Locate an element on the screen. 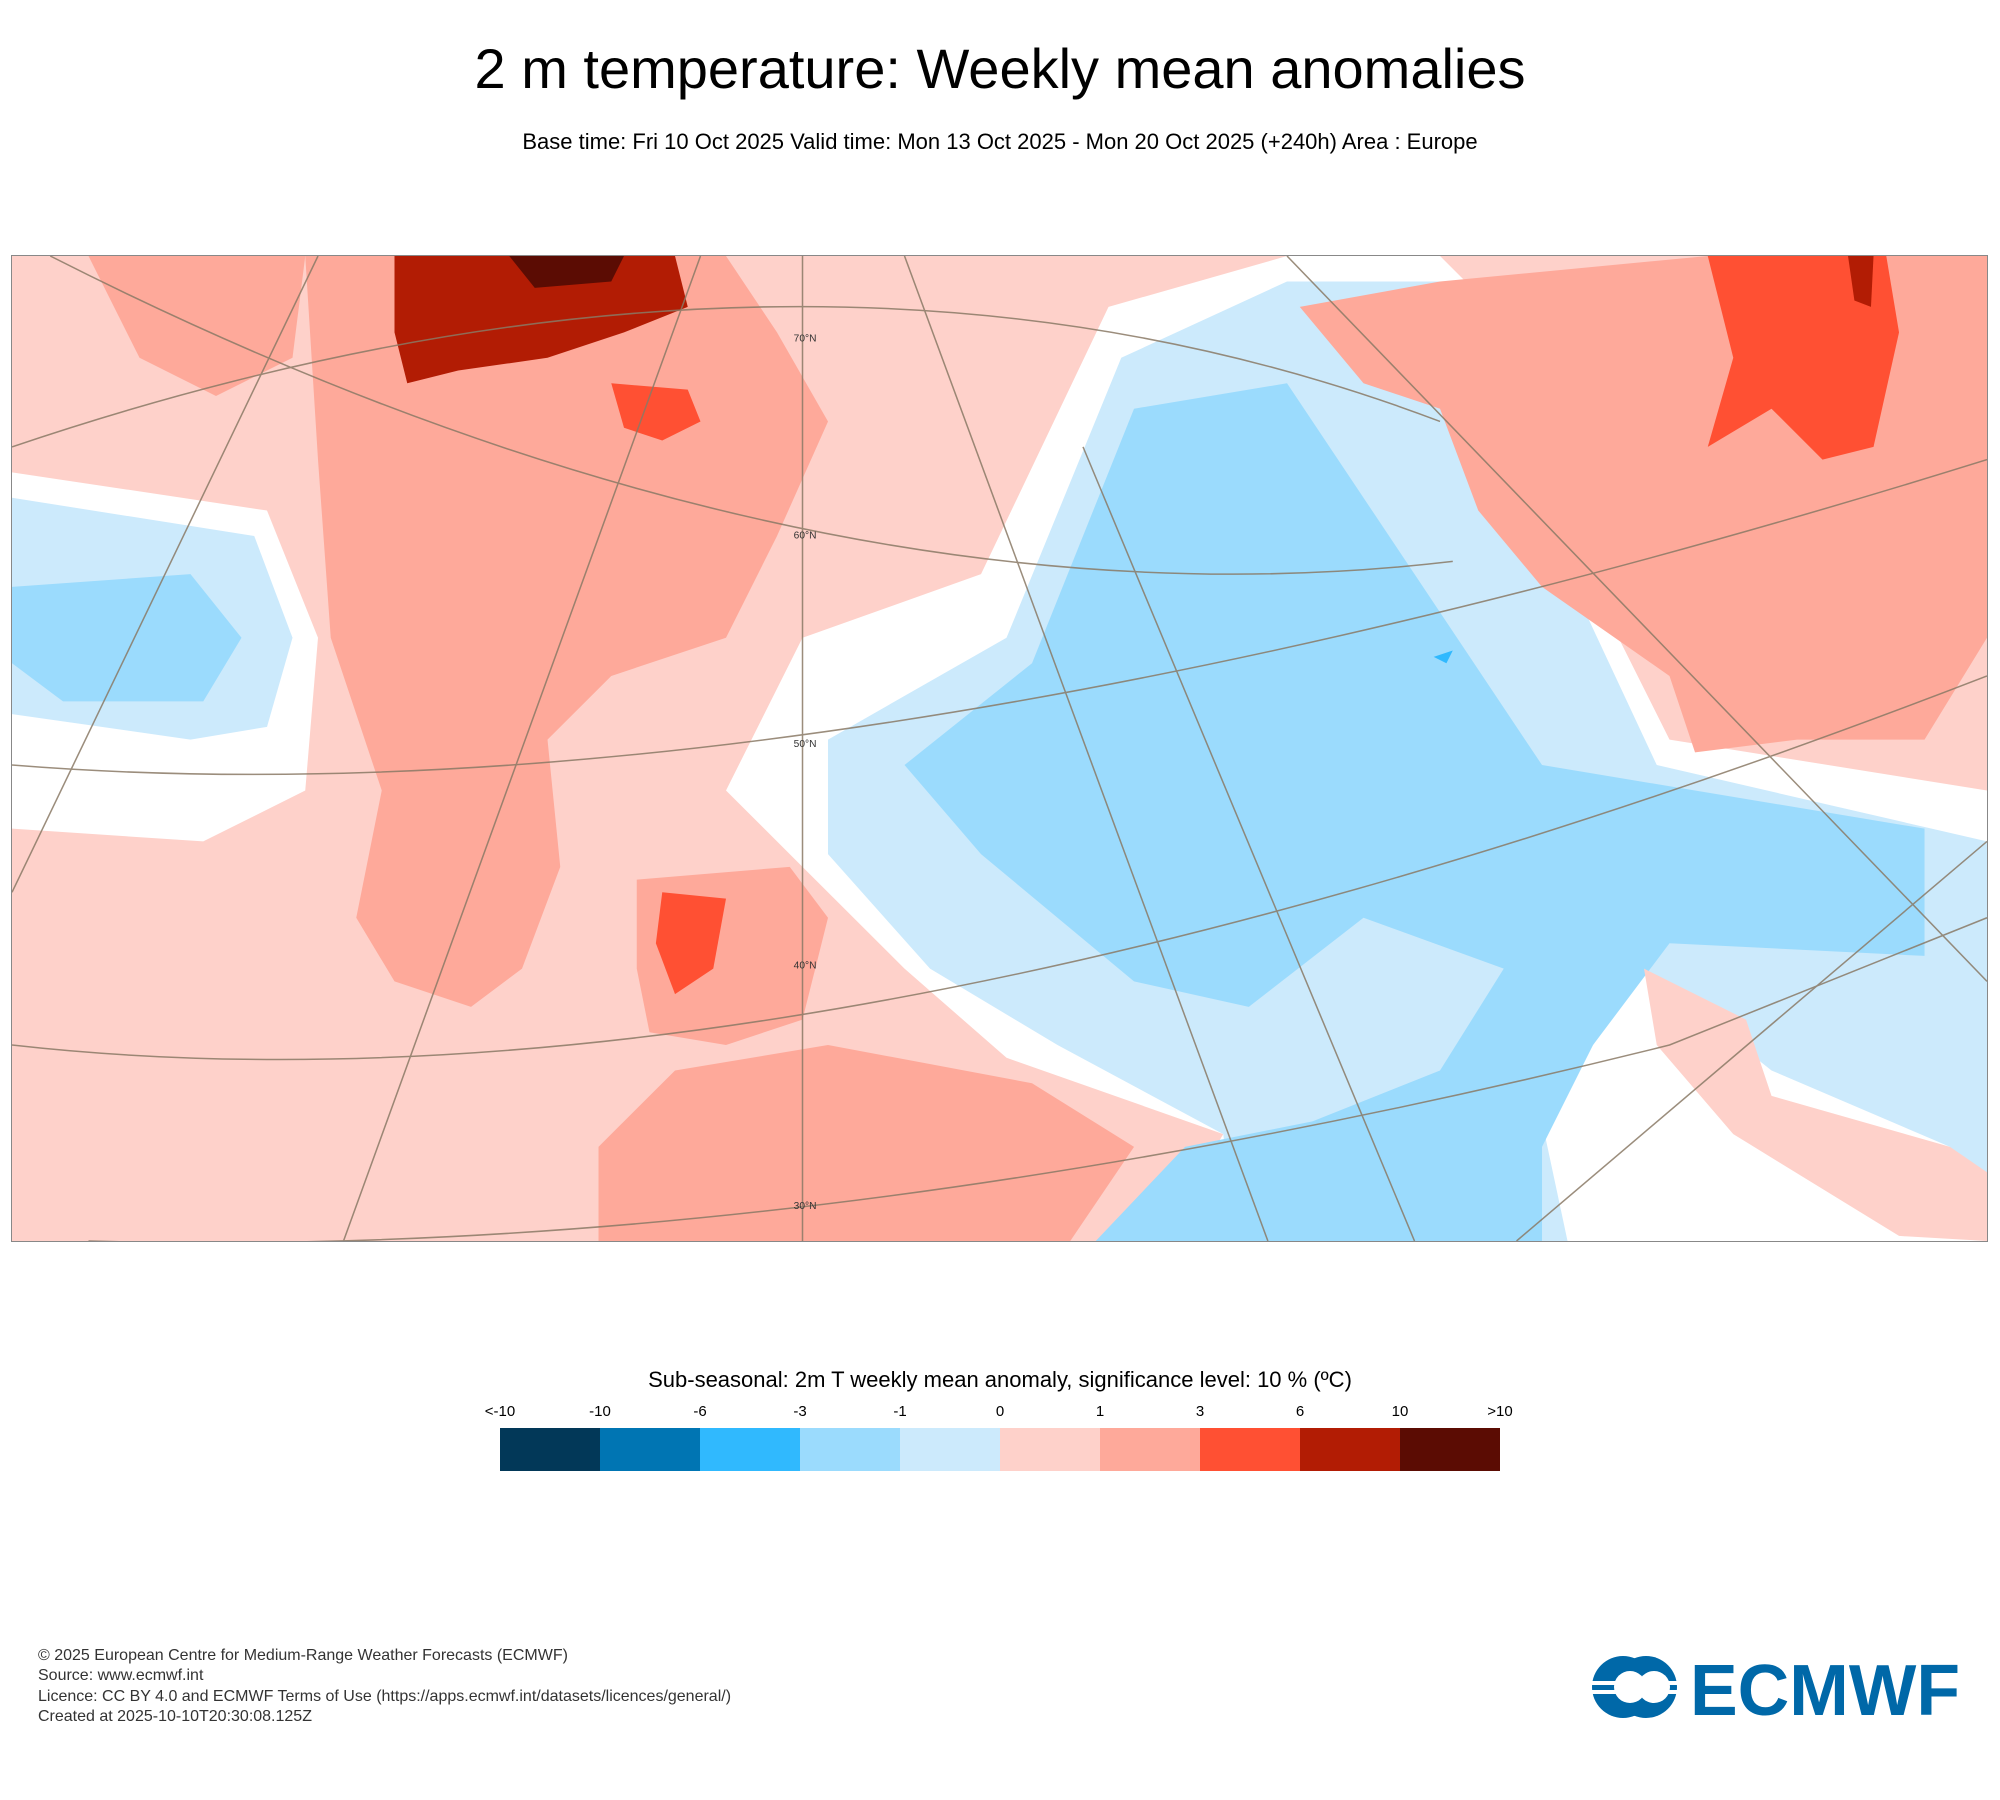  footer-created: Created at 2025-10-10T20:30:08.125Z is located at coordinates (175, 1716).